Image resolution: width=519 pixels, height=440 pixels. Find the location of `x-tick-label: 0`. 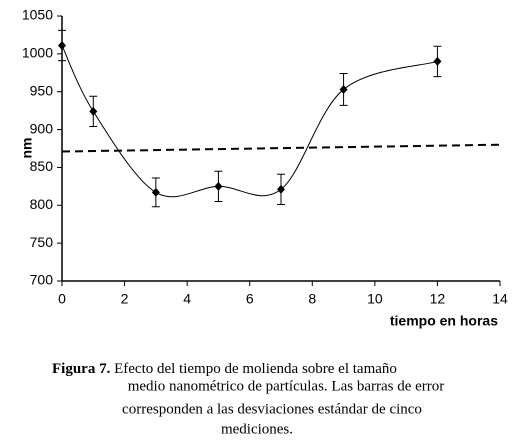

x-tick-label: 0 is located at coordinates (62, 299).